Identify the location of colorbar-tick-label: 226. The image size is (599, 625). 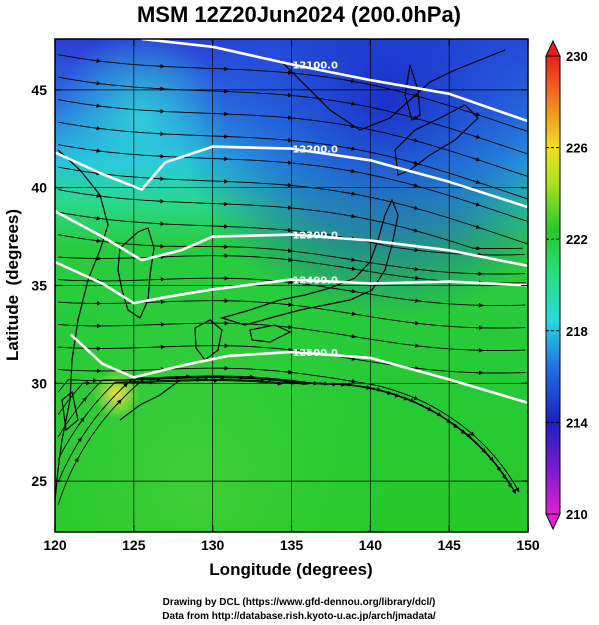
(577, 148).